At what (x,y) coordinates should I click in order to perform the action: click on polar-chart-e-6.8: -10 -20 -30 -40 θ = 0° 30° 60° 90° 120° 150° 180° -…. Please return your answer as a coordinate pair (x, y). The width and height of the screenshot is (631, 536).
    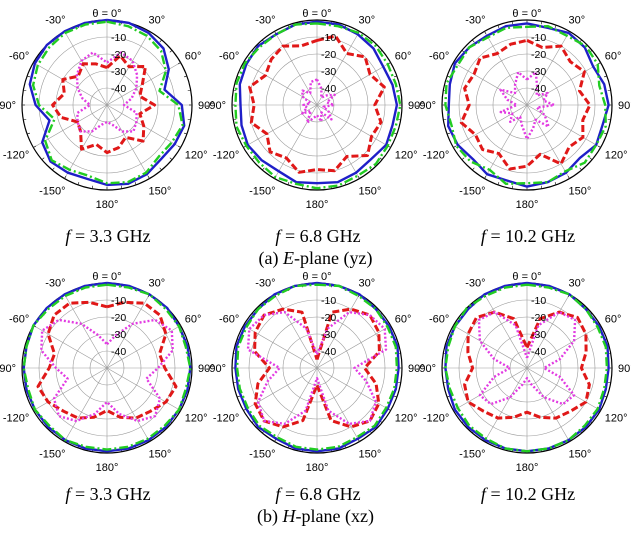
    Looking at the image, I should click on (315, 109).